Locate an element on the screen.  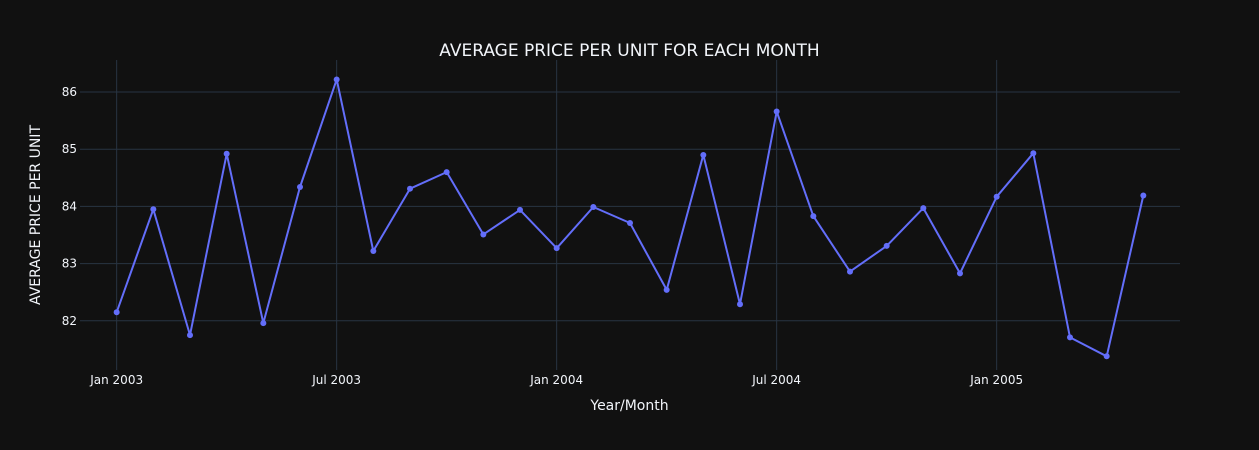
y-tick-label: 85 is located at coordinates (69, 149).